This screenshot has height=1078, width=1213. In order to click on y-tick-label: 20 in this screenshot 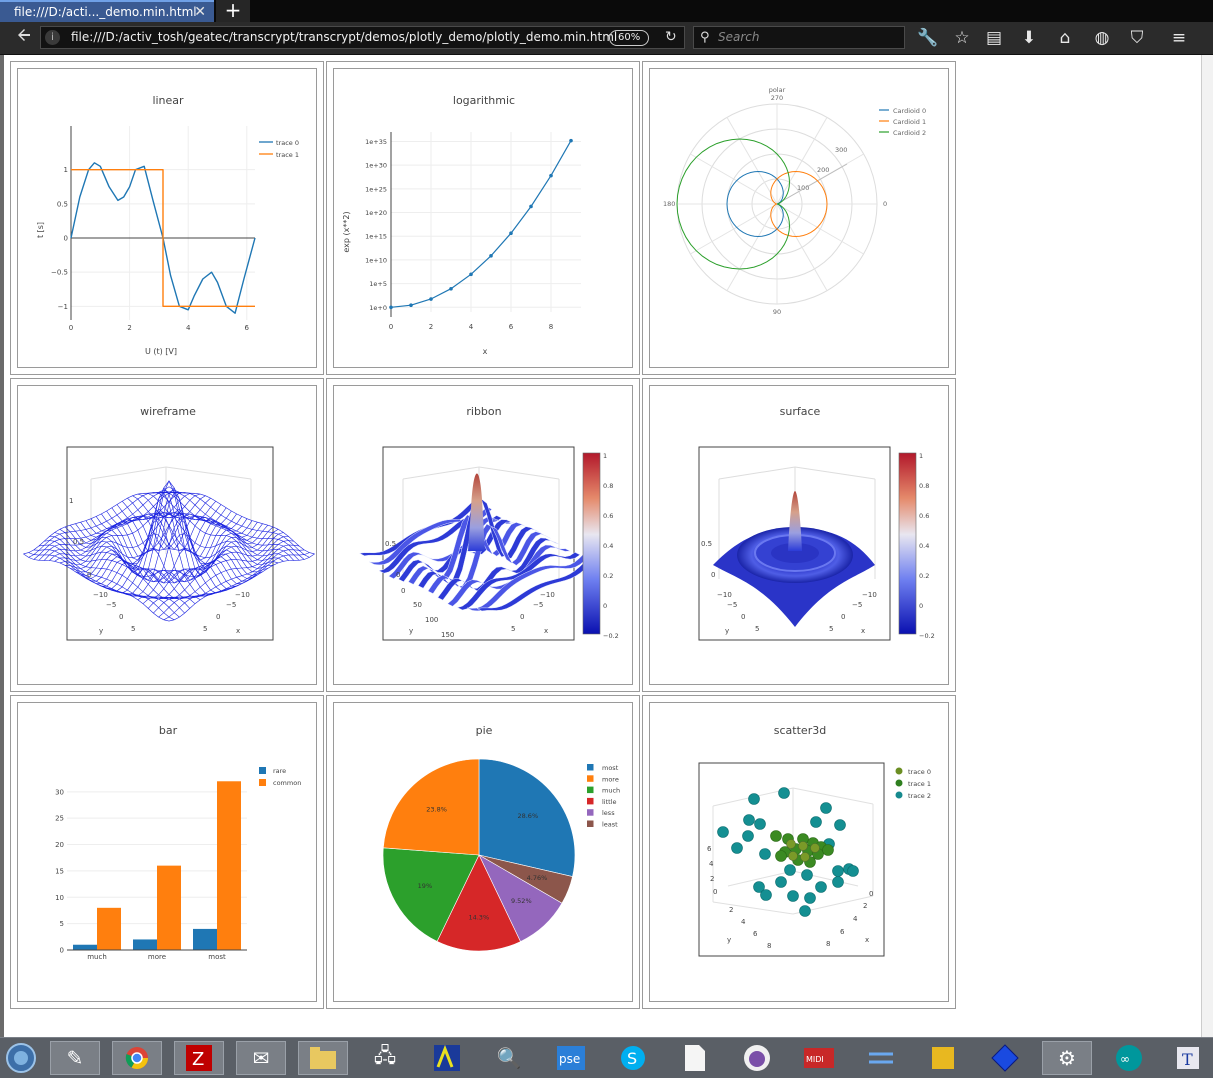, I will do `click(59, 845)`.